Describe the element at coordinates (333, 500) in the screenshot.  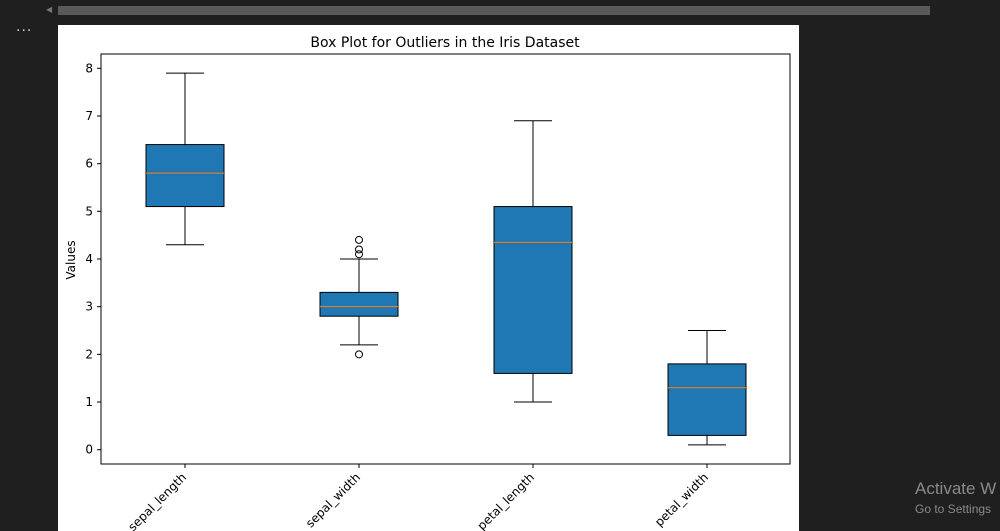
I see `x-tick-label: sepal_width` at that location.